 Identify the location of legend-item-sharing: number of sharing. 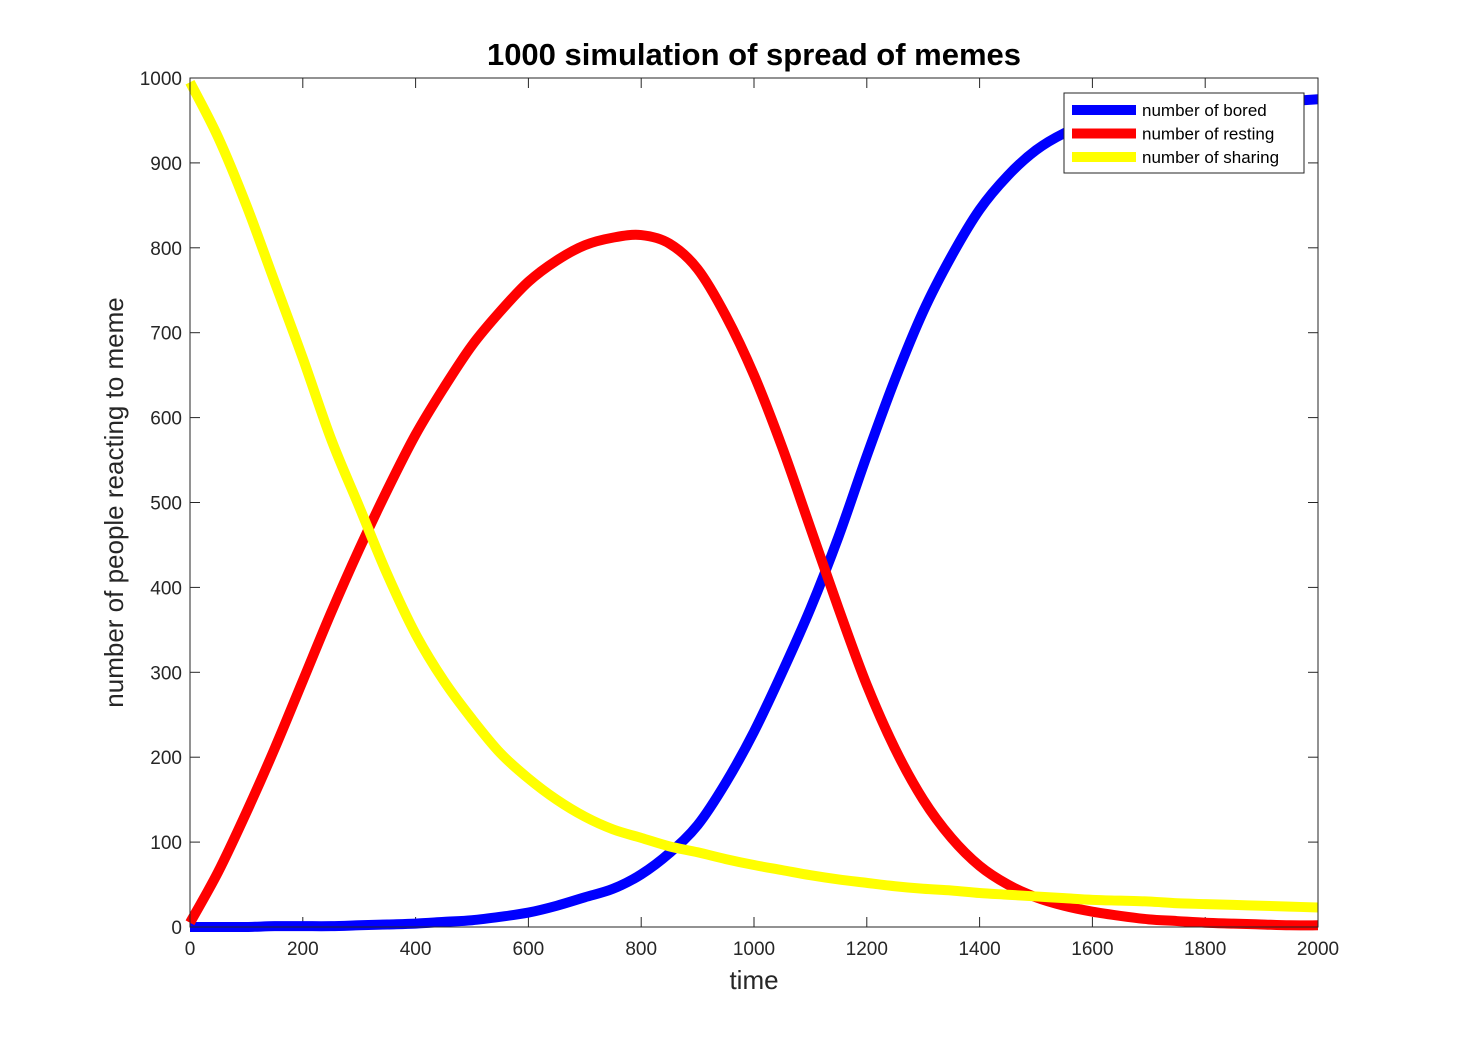
(1175, 157).